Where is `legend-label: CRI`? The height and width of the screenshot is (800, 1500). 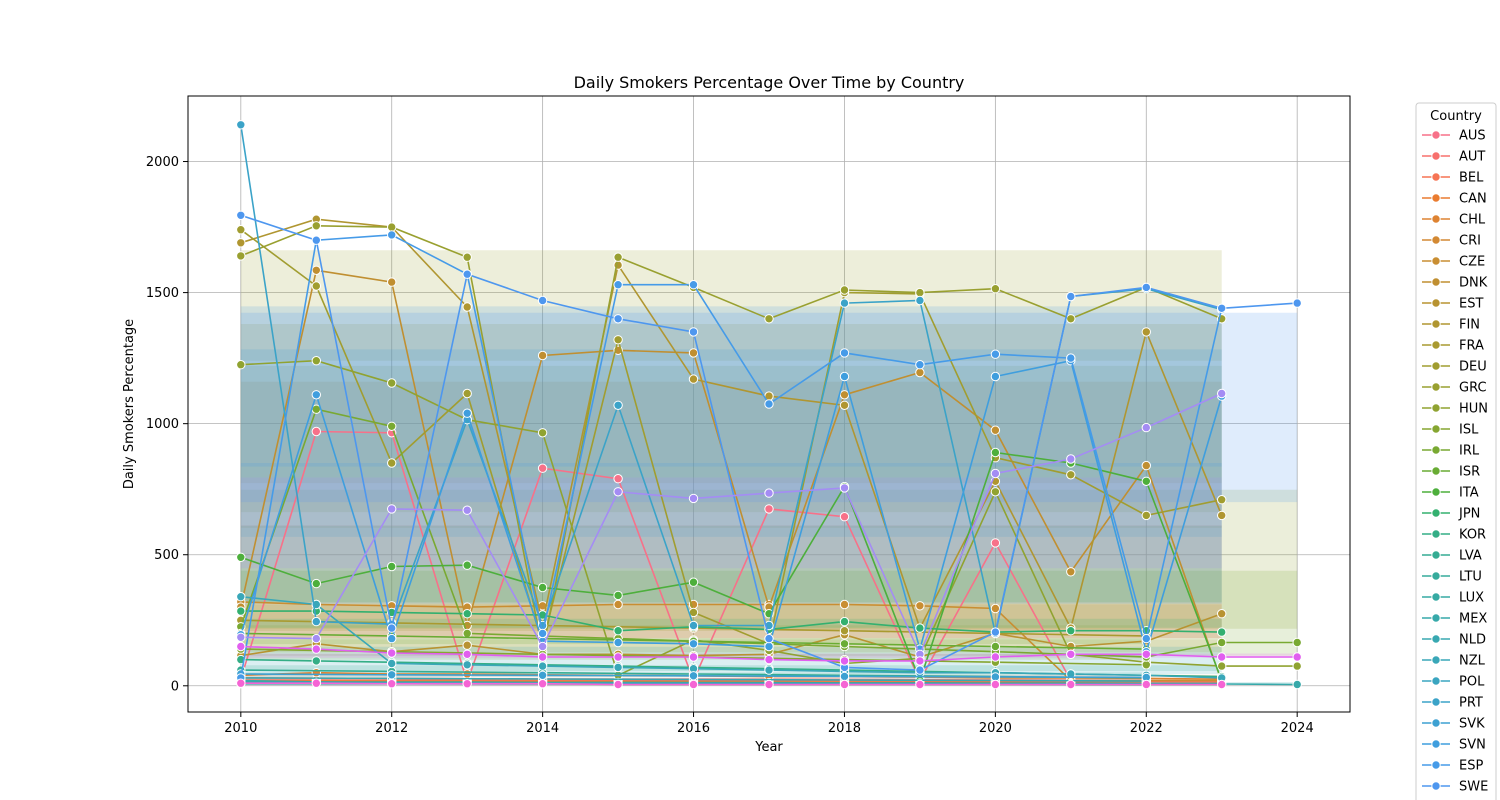
legend-label: CRI is located at coordinates (1470, 241).